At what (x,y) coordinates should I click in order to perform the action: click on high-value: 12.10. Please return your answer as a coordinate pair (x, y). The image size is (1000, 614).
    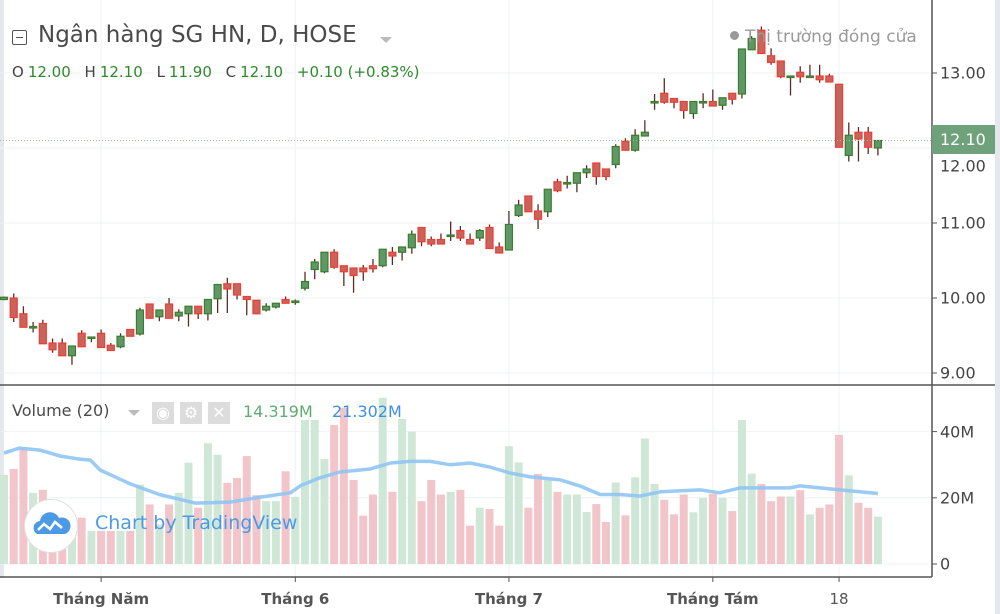
    Looking at the image, I should click on (121, 72).